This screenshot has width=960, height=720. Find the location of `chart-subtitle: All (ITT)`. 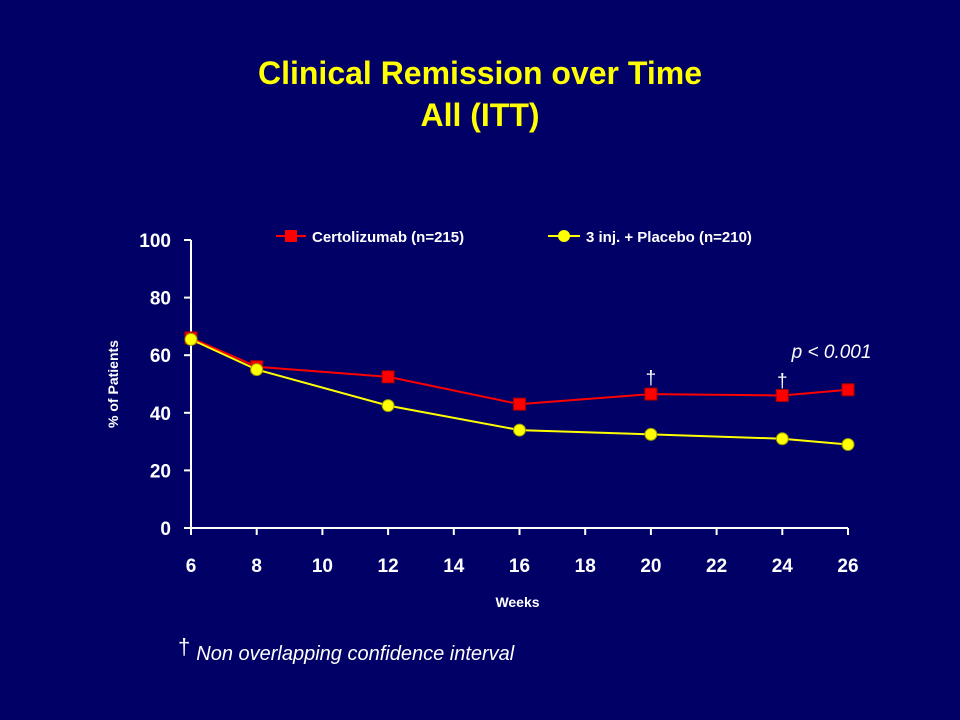

chart-subtitle: All (ITT) is located at coordinates (480, 115).